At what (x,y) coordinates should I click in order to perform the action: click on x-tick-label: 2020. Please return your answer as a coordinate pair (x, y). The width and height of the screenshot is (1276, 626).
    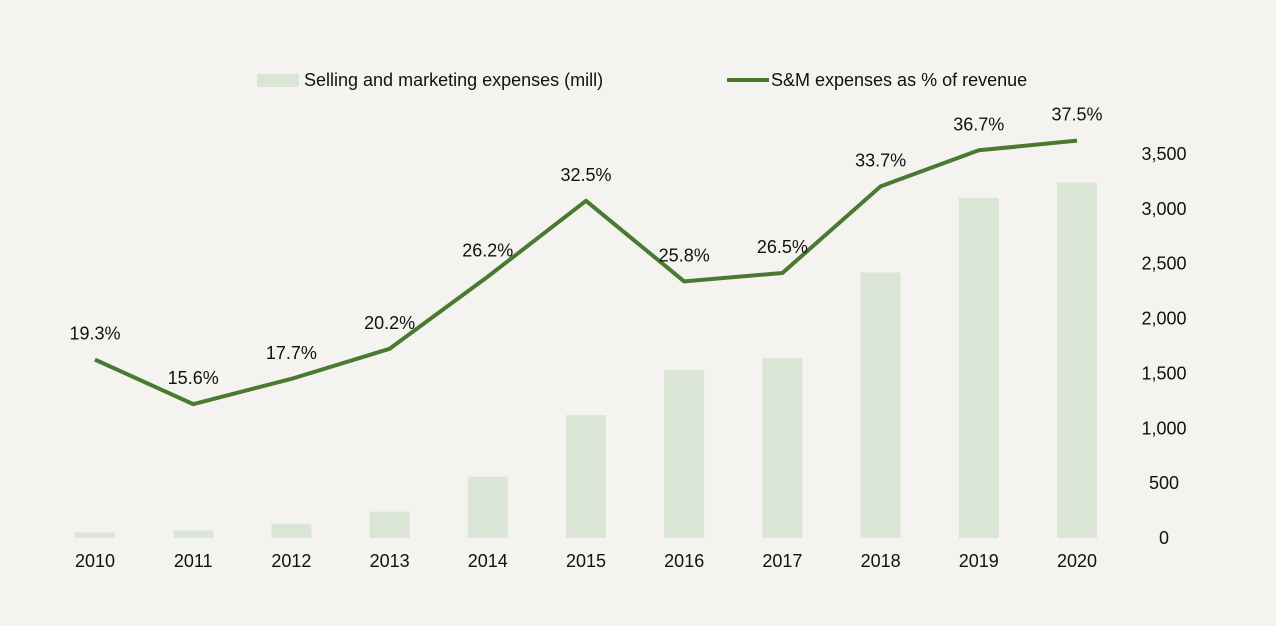
    Looking at the image, I should click on (1077, 561).